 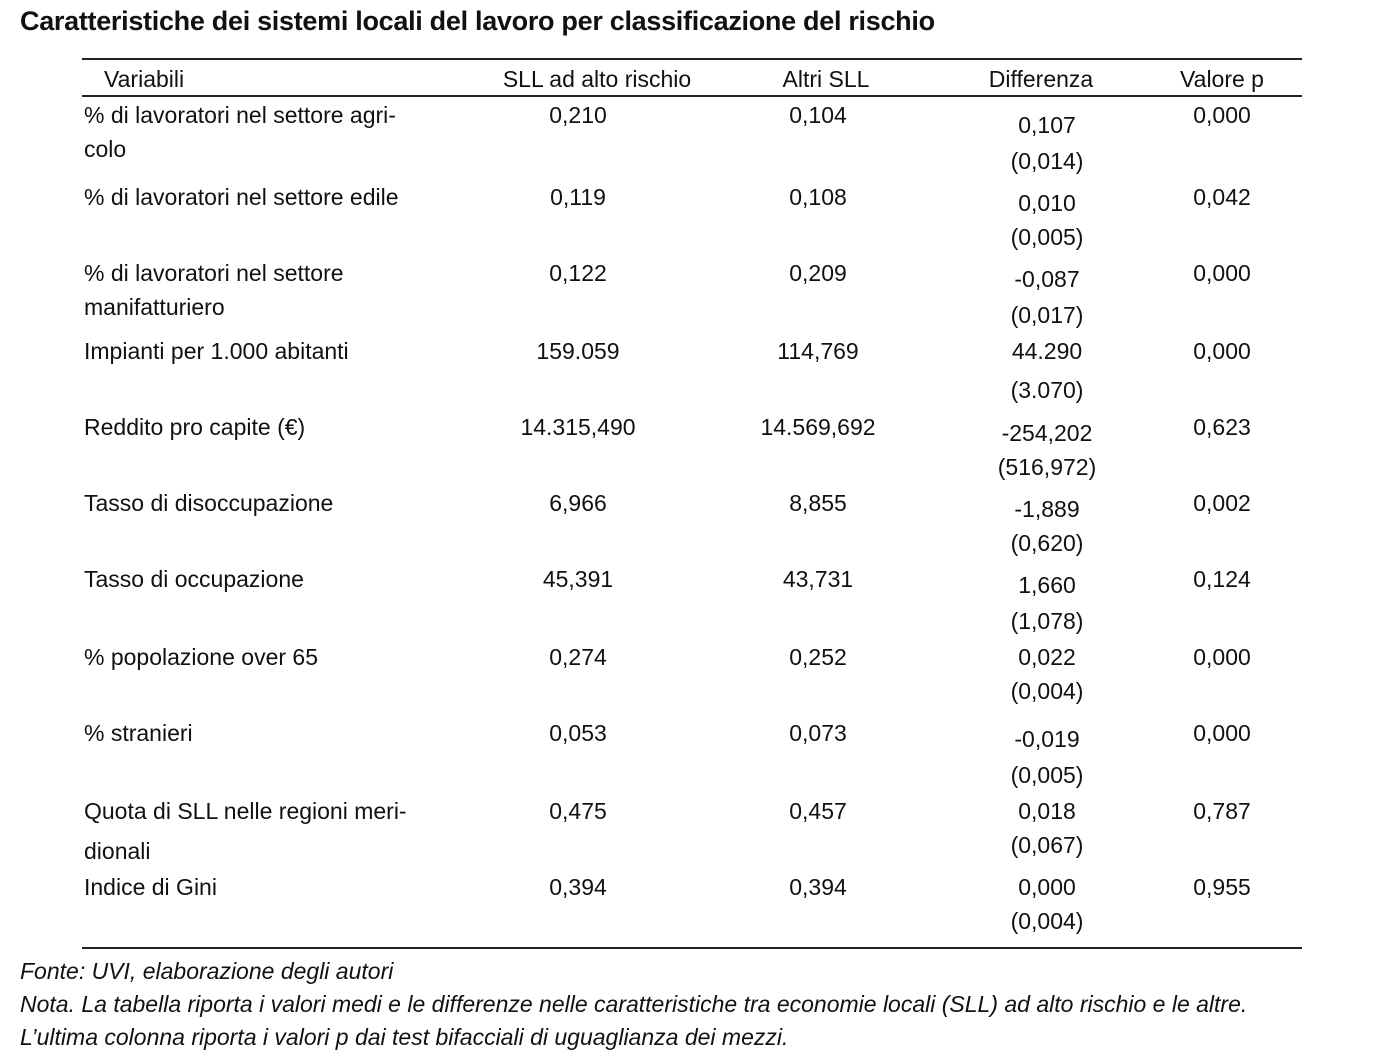 I want to click on p-value: 0,787, so click(x=1222, y=811).